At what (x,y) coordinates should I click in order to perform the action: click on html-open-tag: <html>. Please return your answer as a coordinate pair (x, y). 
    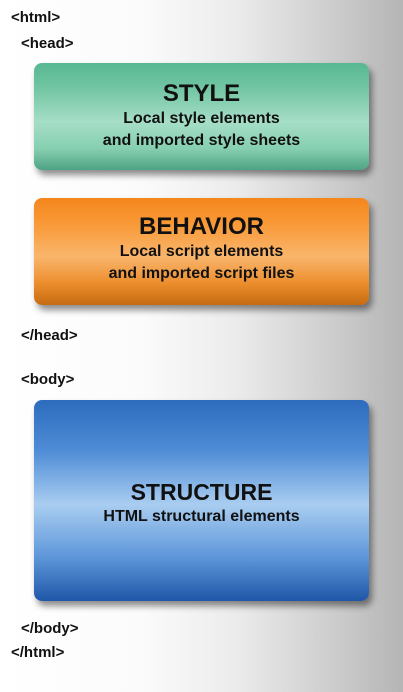
    Looking at the image, I should click on (36, 17).